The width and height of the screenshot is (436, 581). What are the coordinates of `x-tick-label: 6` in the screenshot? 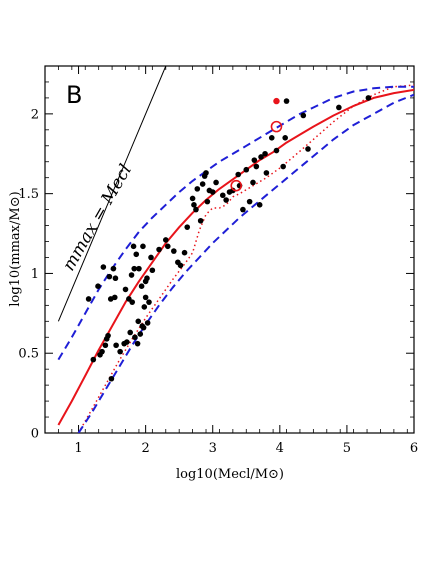 It's located at (414, 448).